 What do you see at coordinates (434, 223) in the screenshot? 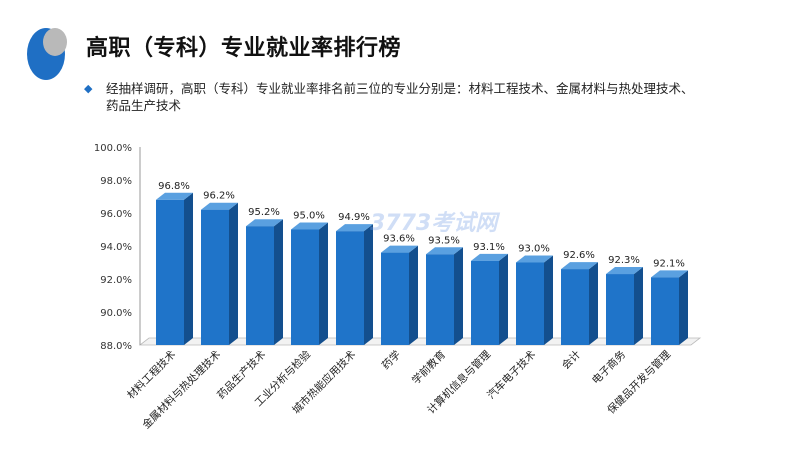
I see `watermark: 3773考试网` at bounding box center [434, 223].